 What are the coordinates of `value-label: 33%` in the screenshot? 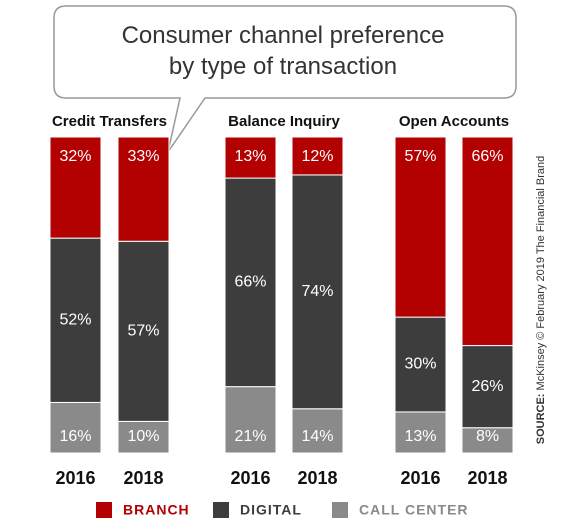 It's located at (143, 156).